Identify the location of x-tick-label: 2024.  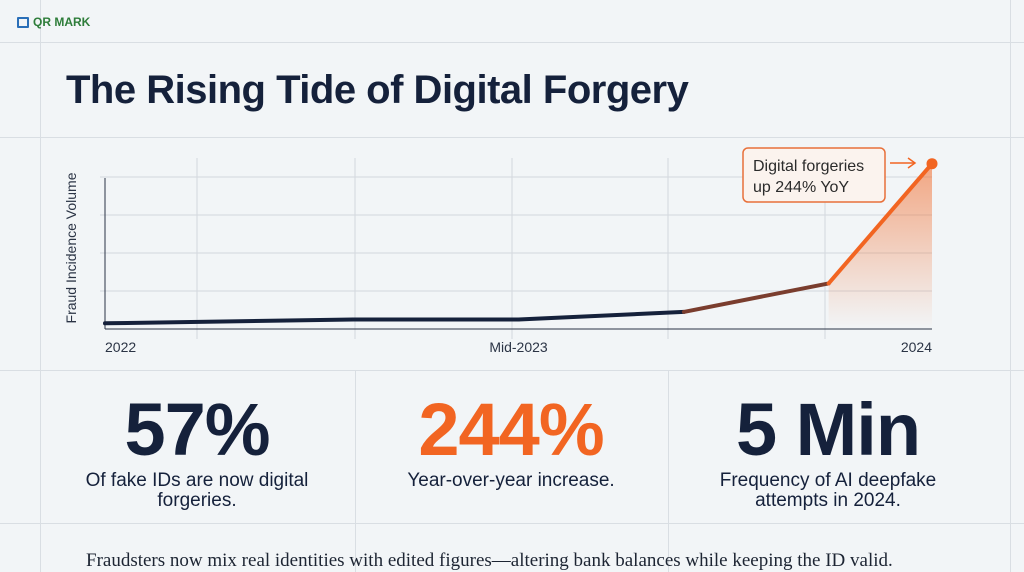
(916, 347).